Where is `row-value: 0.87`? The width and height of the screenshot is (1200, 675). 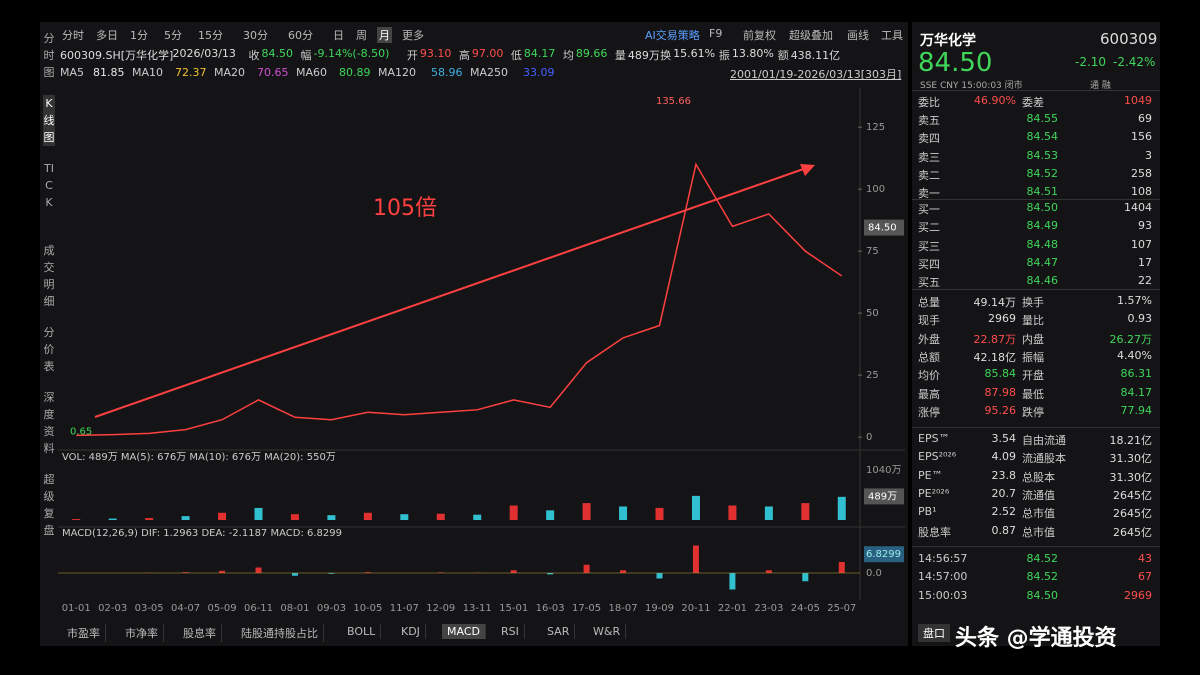 row-value: 0.87 is located at coordinates (1004, 530).